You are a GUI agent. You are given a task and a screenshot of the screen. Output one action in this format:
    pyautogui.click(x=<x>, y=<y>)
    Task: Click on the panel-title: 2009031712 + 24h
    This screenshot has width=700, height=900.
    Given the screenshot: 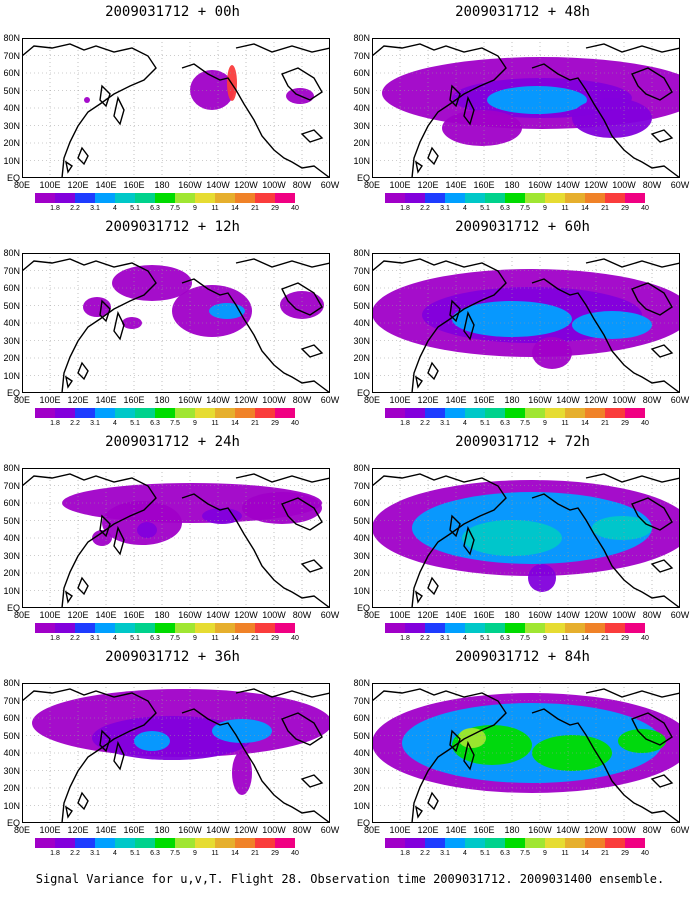 What is the action you would take?
    pyautogui.click(x=172, y=442)
    